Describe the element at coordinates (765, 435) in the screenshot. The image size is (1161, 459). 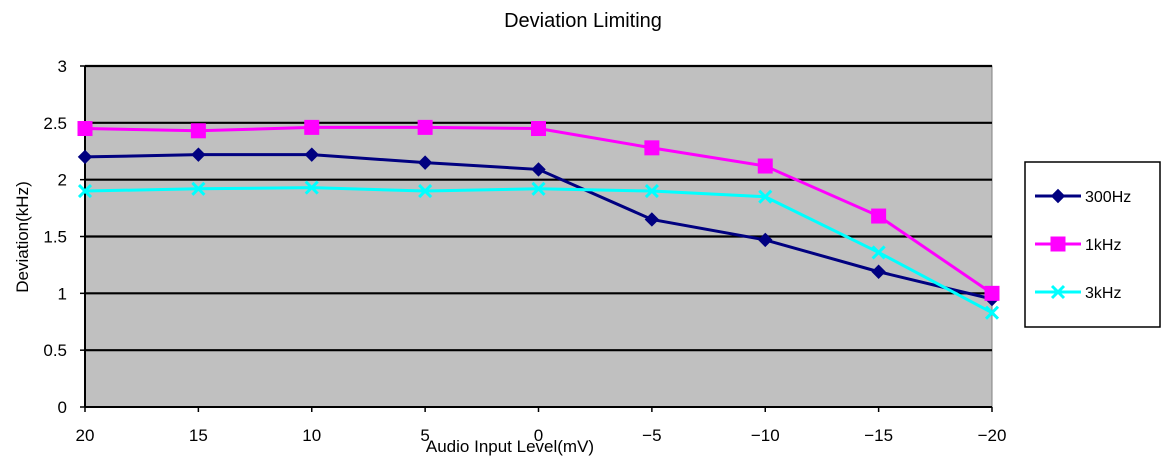
I see `x-tick-label: −10` at that location.